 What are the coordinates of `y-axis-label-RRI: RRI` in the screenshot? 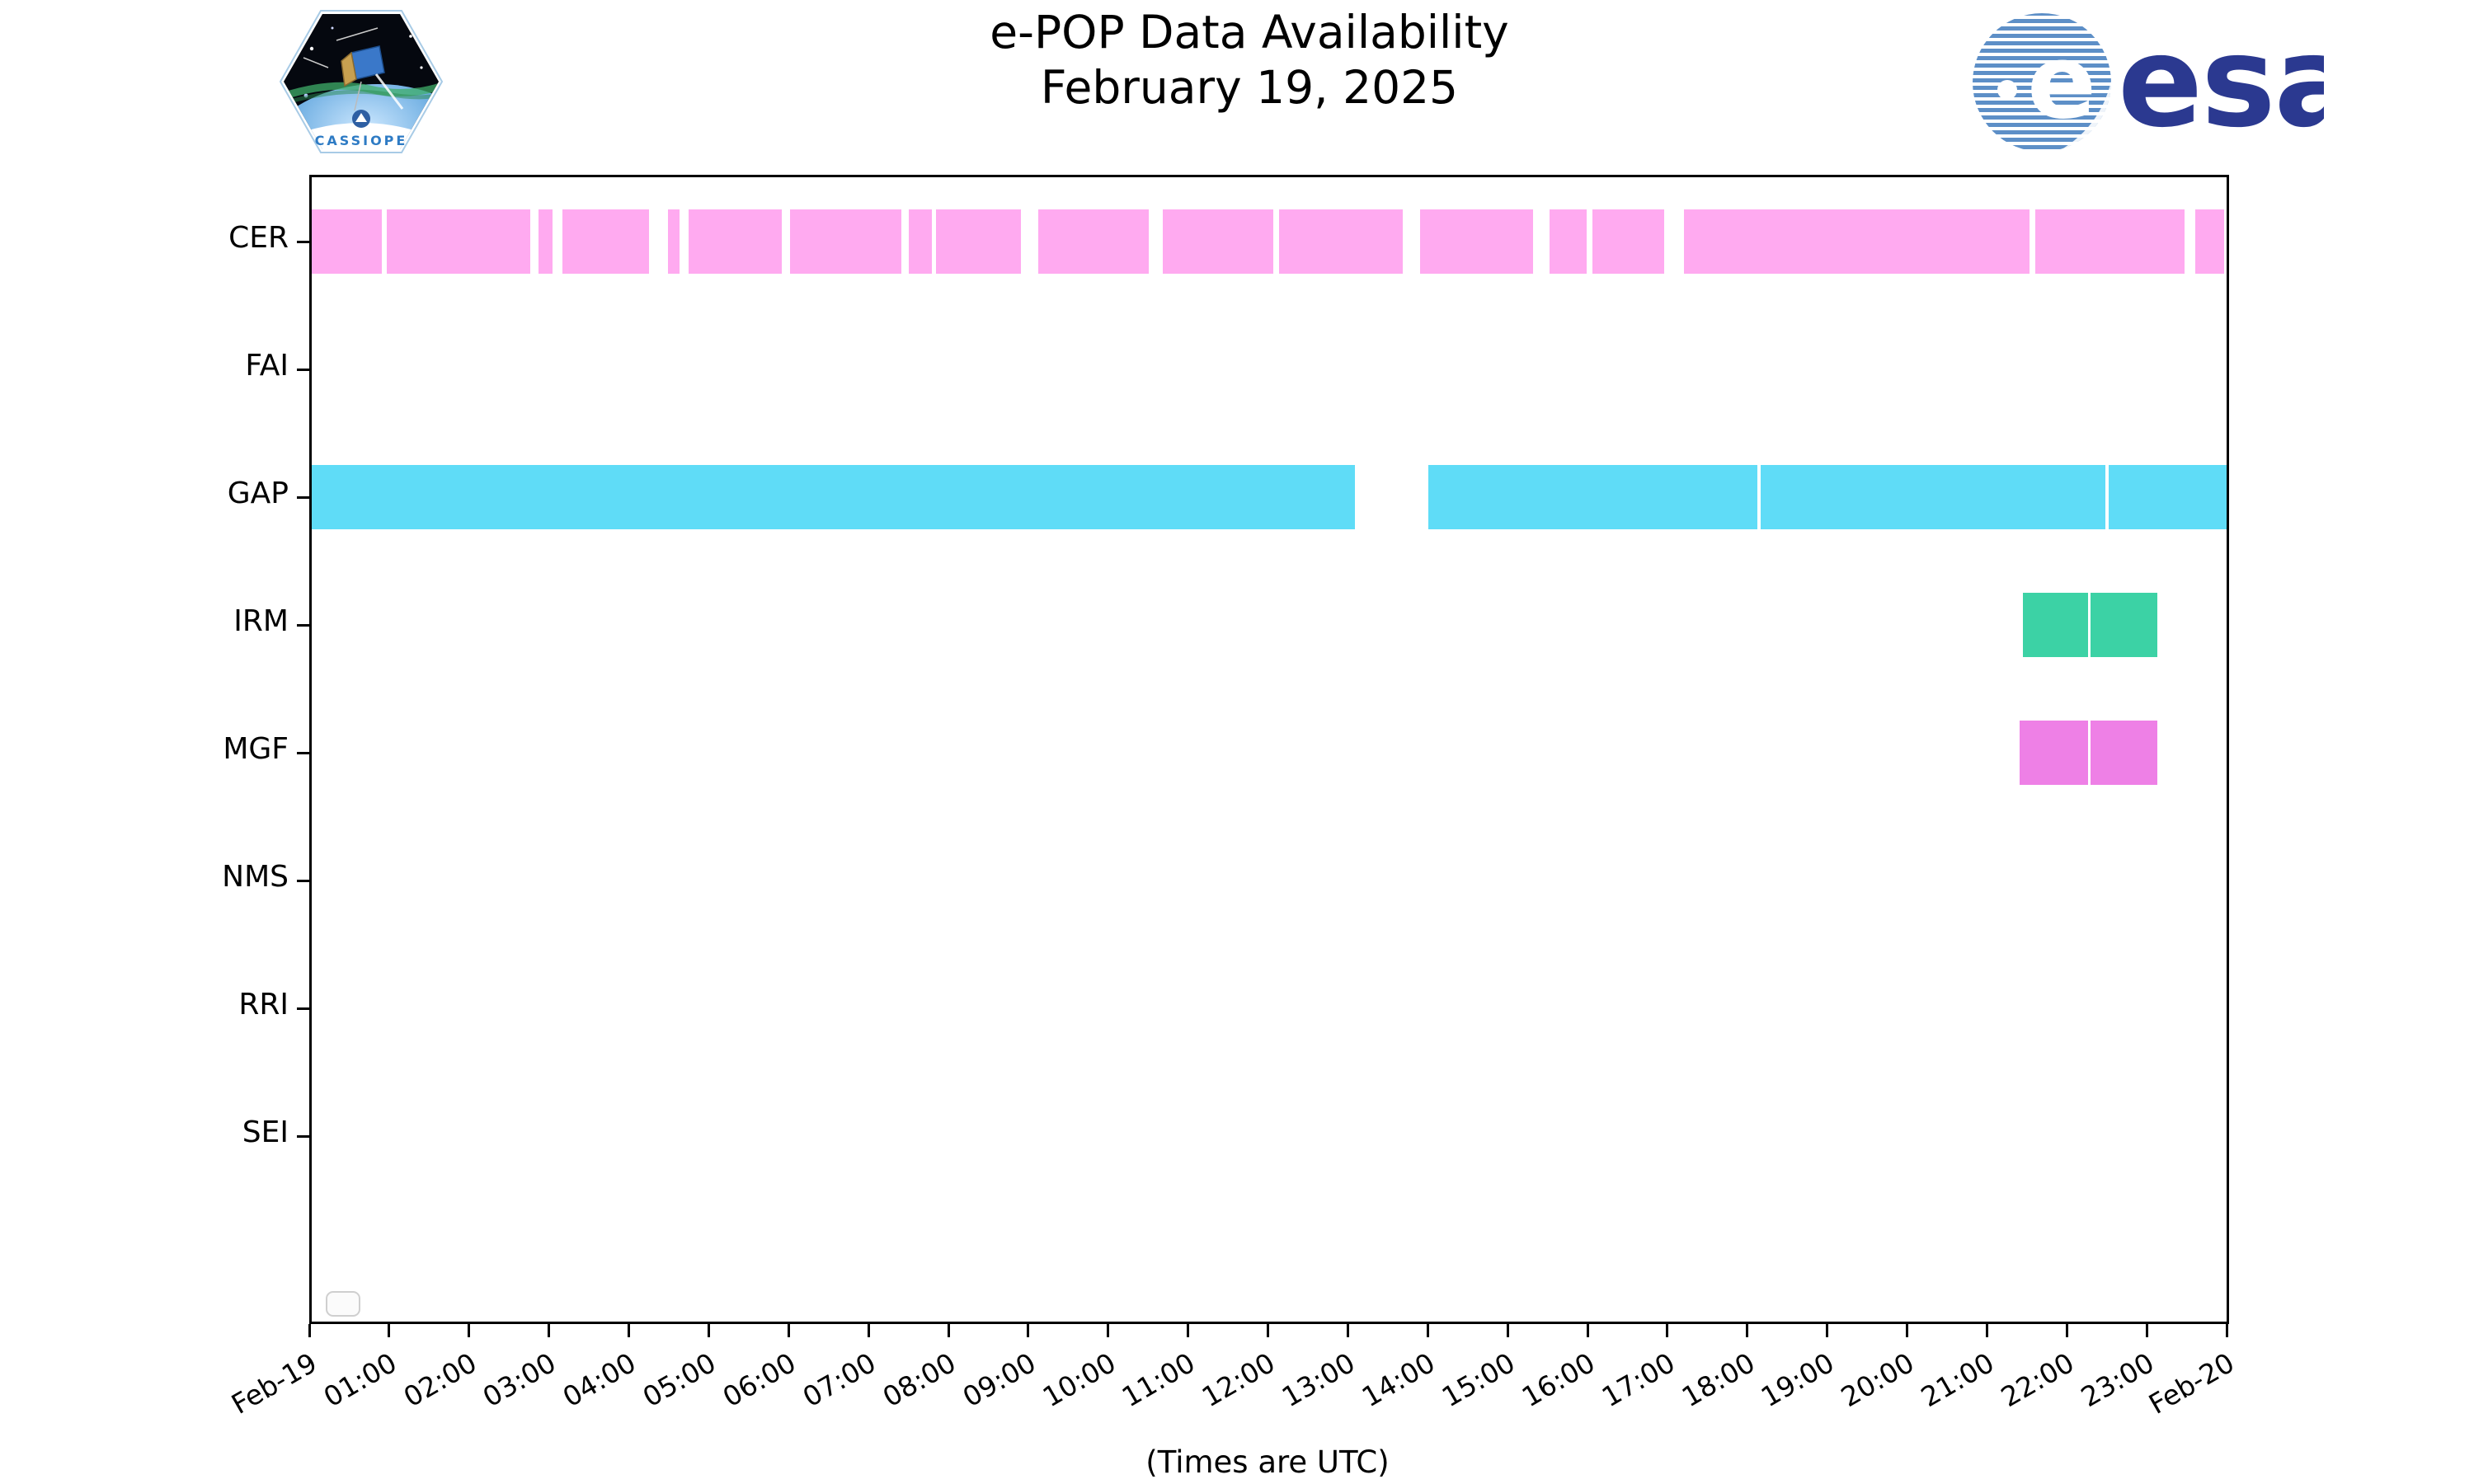 It's located at (263, 1004).